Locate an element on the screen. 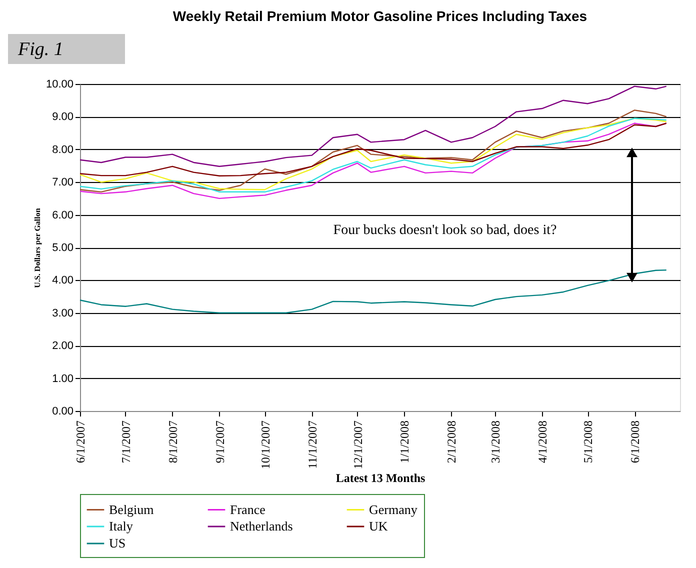  x-tick-label: 2/1/2008 is located at coordinates (451, 442).